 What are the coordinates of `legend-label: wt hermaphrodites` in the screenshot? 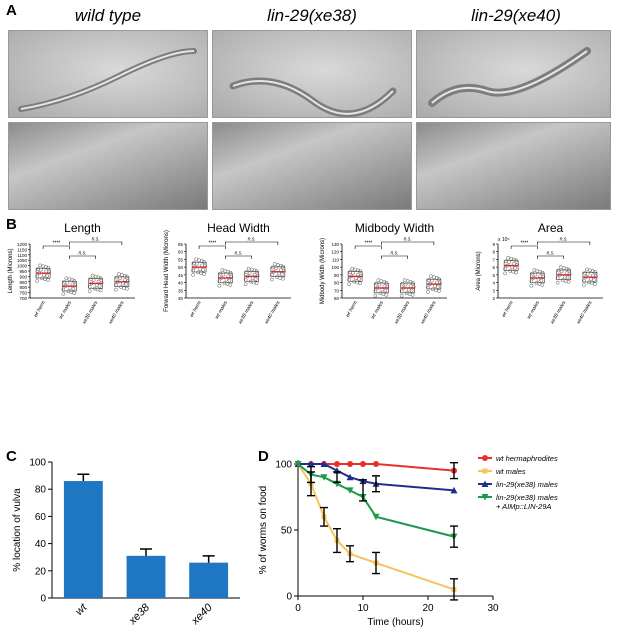 It's located at (527, 458).